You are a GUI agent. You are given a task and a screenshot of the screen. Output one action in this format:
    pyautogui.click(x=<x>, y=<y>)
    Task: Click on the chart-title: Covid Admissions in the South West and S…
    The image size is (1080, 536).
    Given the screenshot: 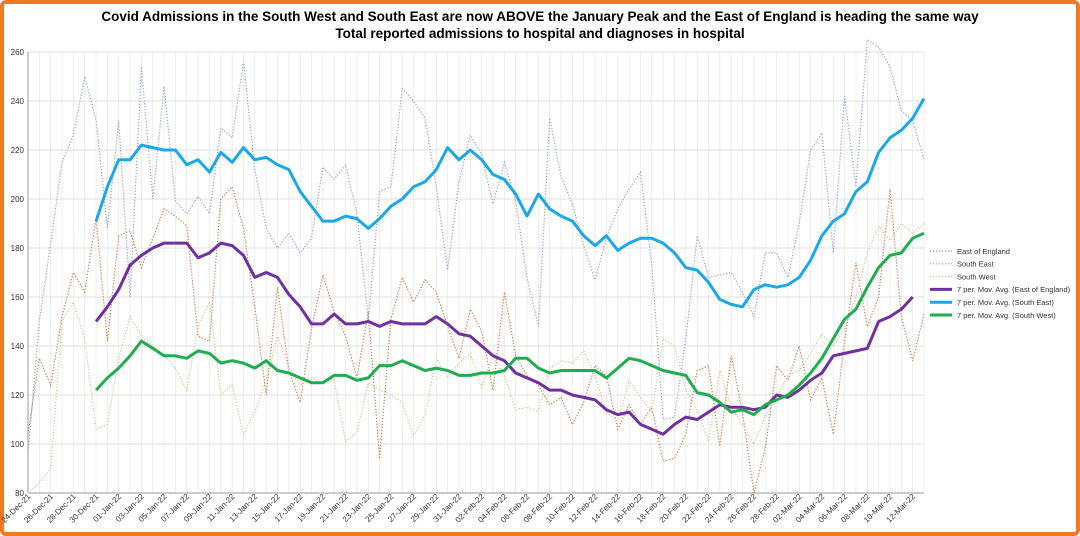 What is the action you would take?
    pyautogui.click(x=540, y=16)
    